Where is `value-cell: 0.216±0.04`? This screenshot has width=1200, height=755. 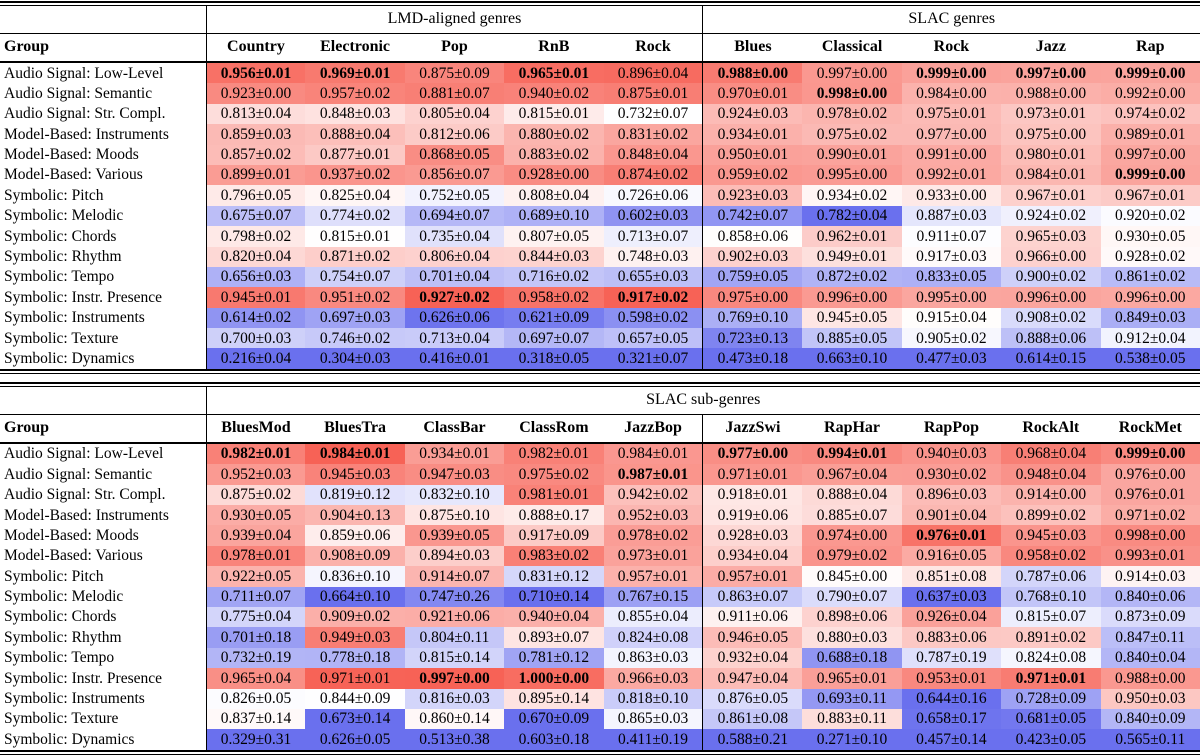 value-cell: 0.216±0.04 is located at coordinates (255, 359).